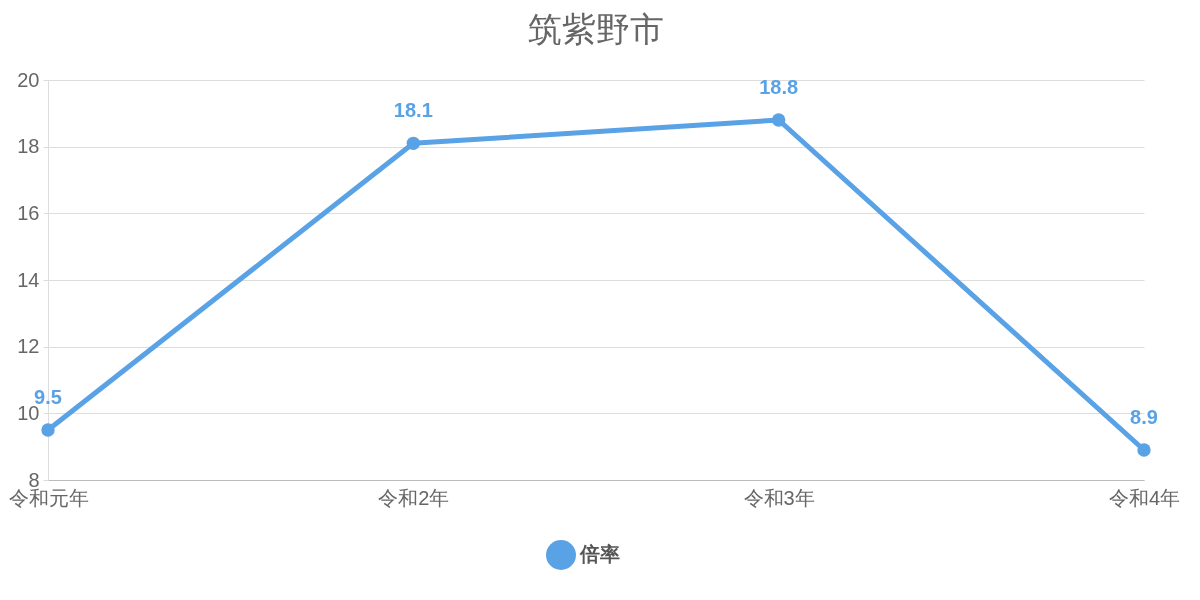 This screenshot has height=600, width=1200. Describe the element at coordinates (28, 279) in the screenshot. I see `y-tick-label: 14` at that location.